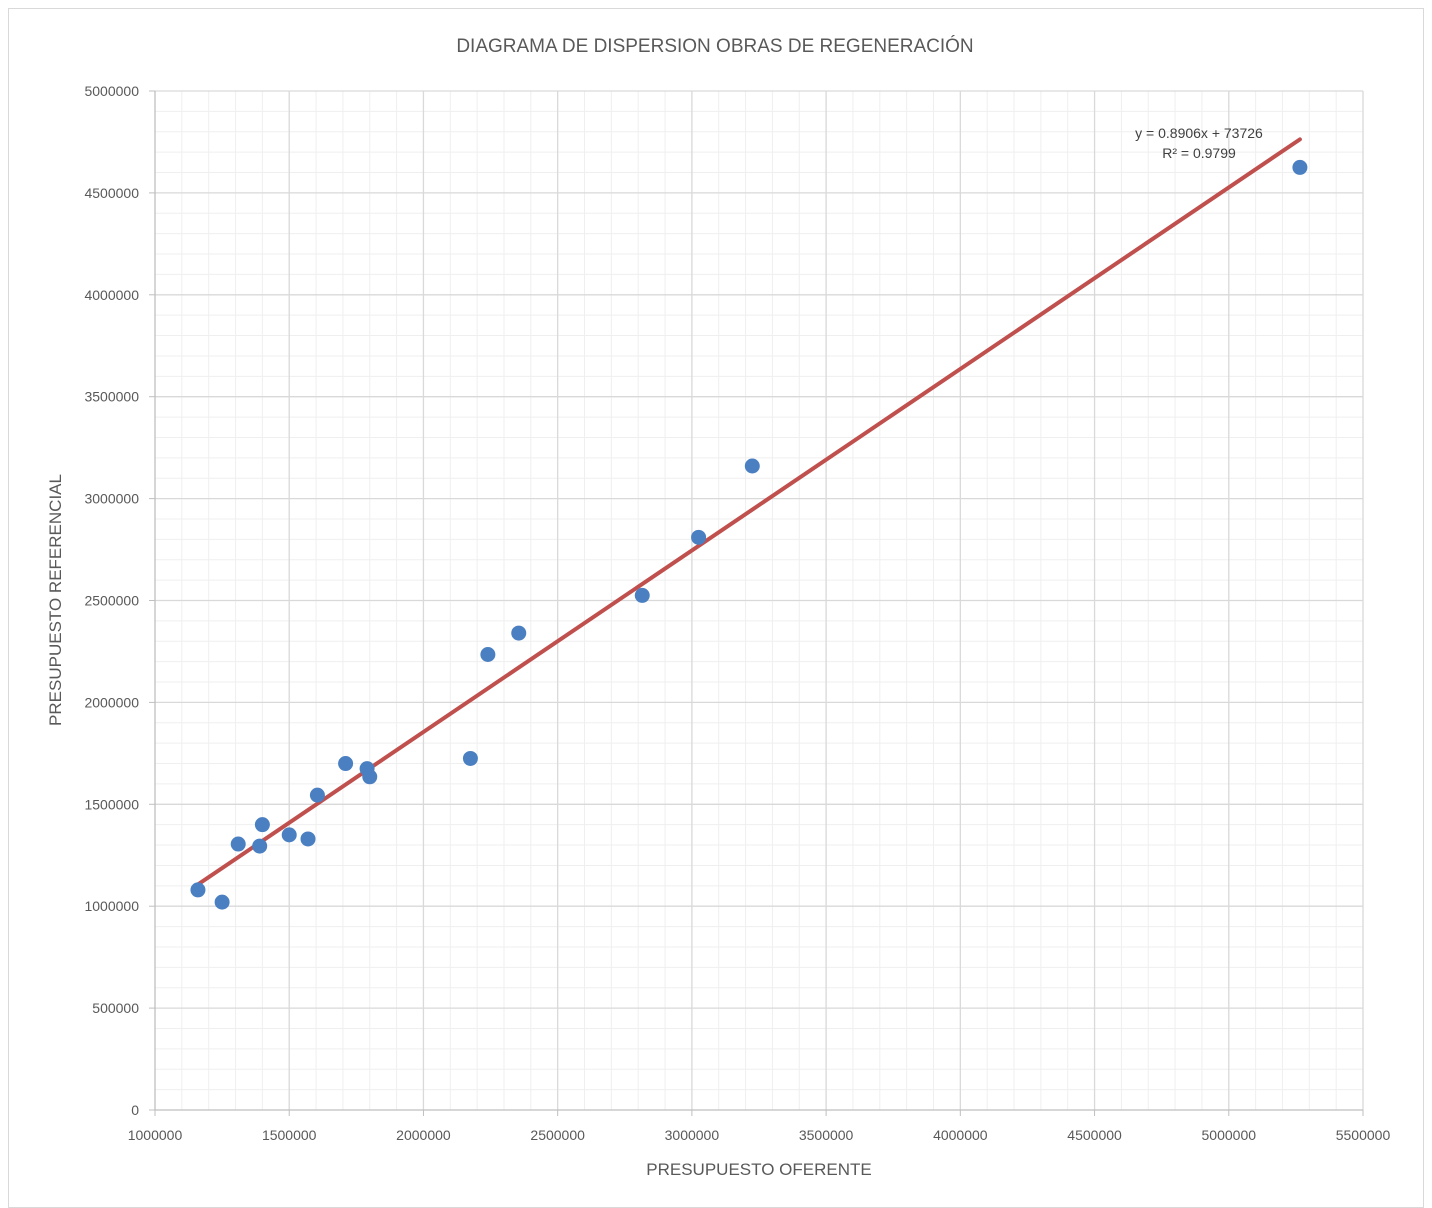 The image size is (1432, 1208). Describe the element at coordinates (1229, 1135) in the screenshot. I see `x-tick-label: 5000000` at that location.